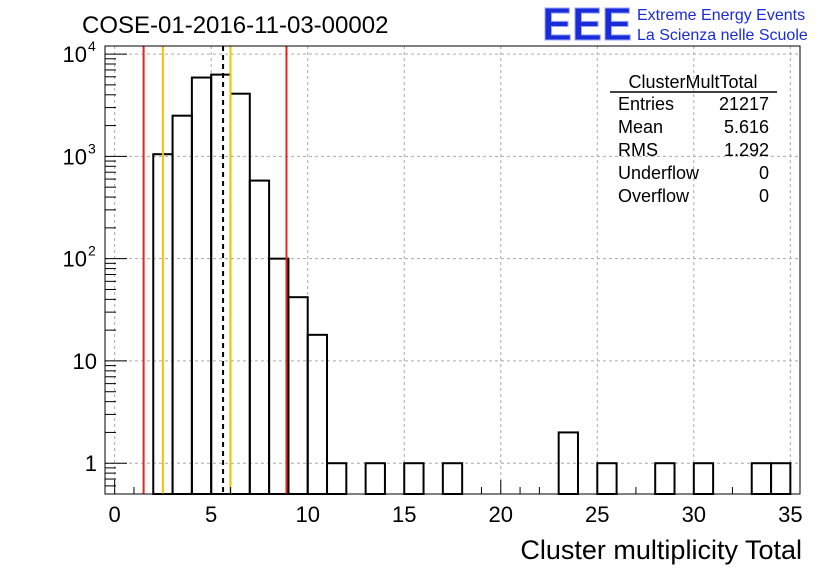  I want to click on stats-label: Overflow, so click(654, 196).